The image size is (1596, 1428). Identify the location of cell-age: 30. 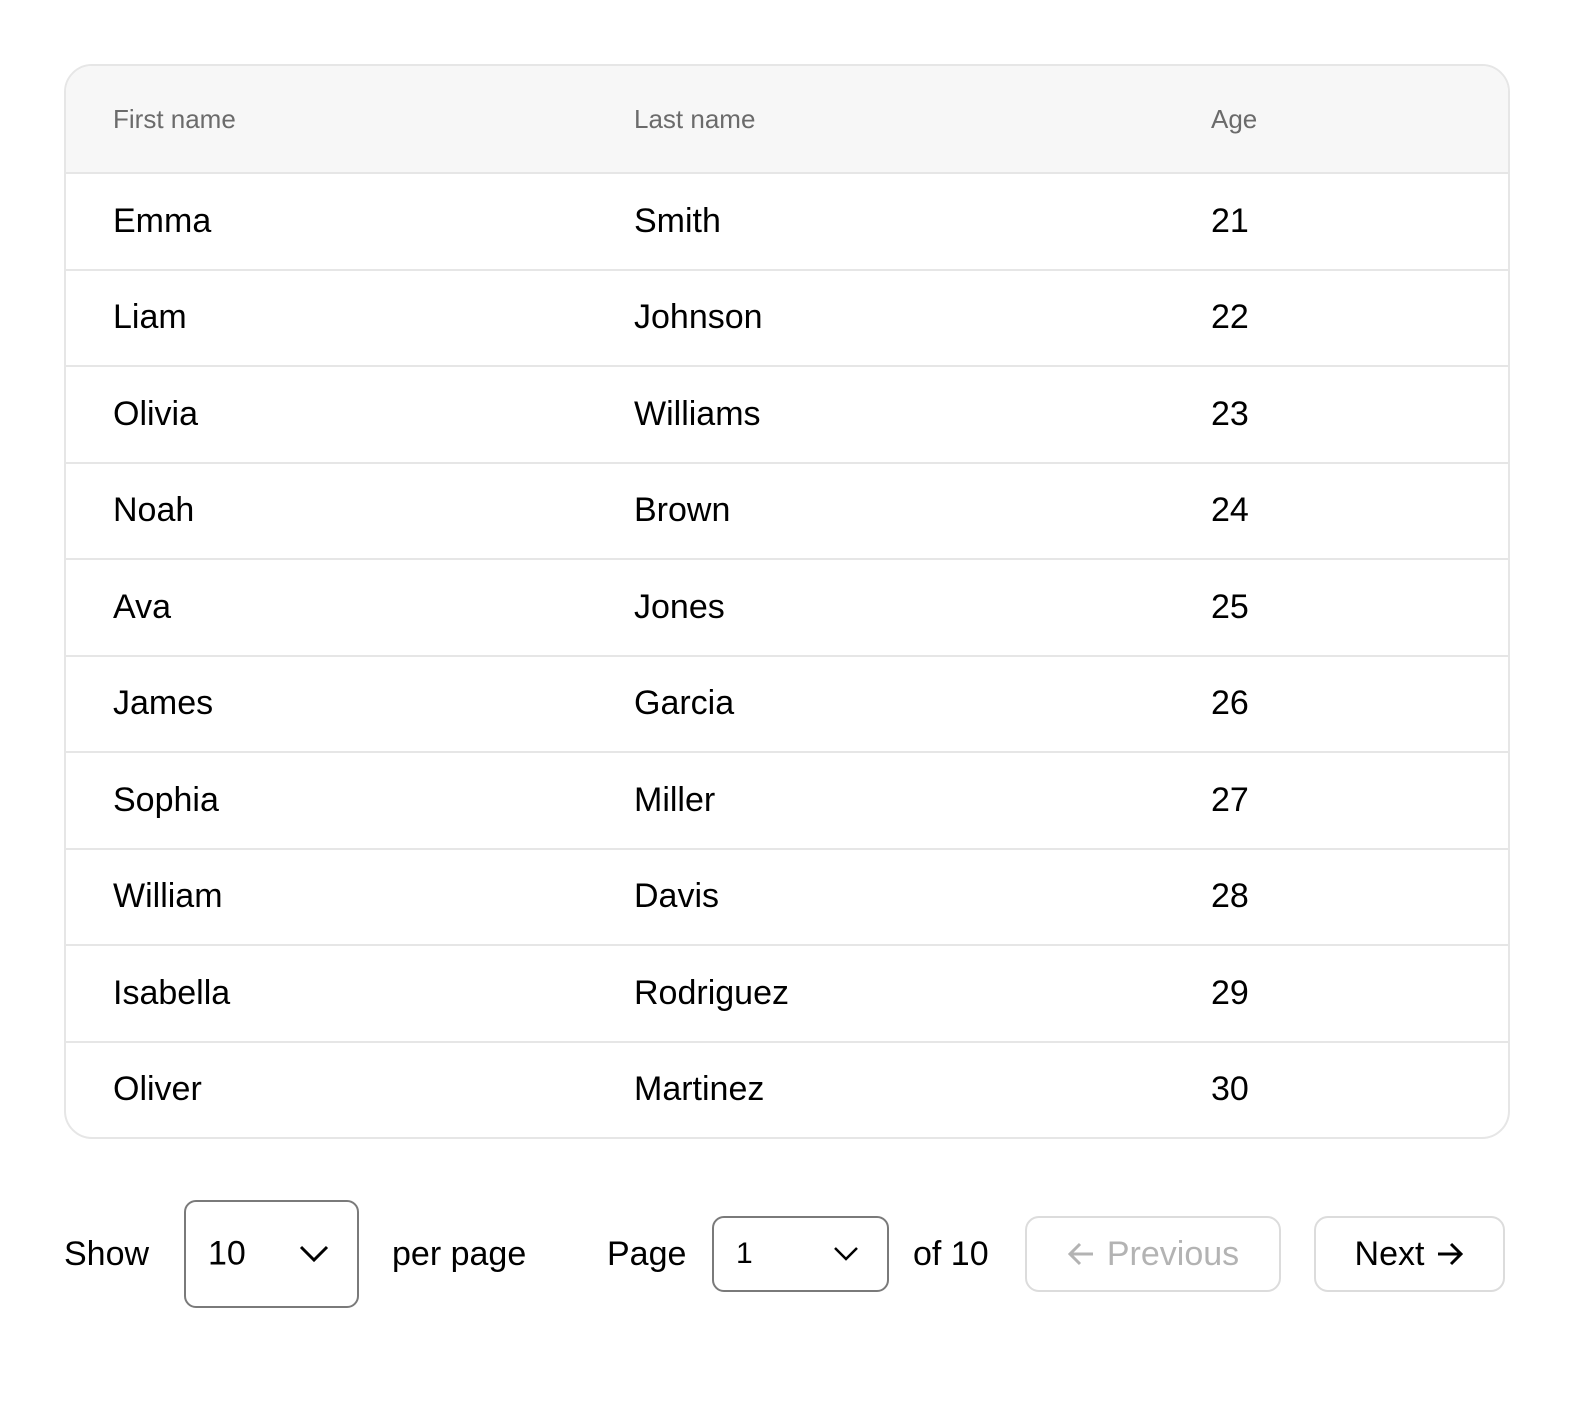
(1230, 1089).